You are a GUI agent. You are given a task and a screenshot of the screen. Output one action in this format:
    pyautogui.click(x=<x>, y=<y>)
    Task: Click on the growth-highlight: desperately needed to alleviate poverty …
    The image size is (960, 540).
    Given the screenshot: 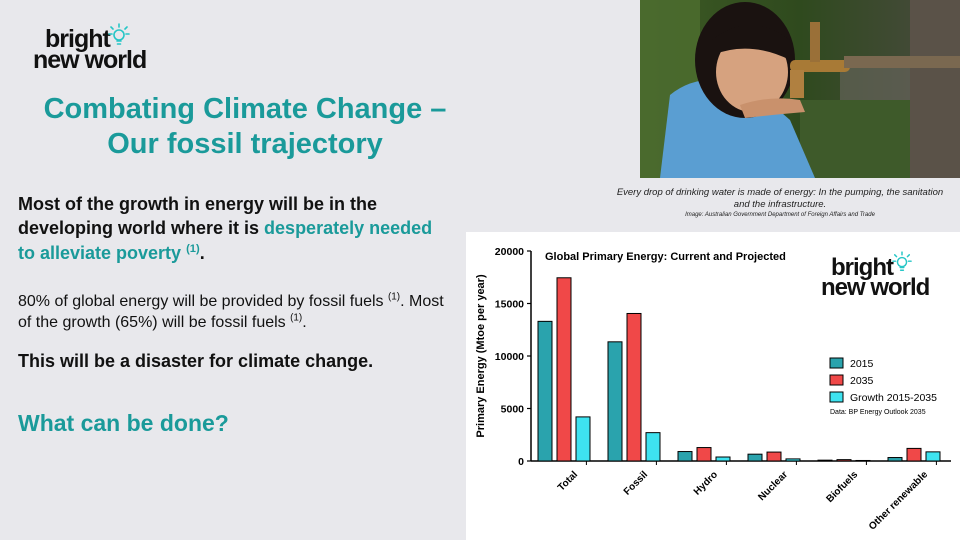 What is the action you would take?
    pyautogui.click(x=225, y=240)
    